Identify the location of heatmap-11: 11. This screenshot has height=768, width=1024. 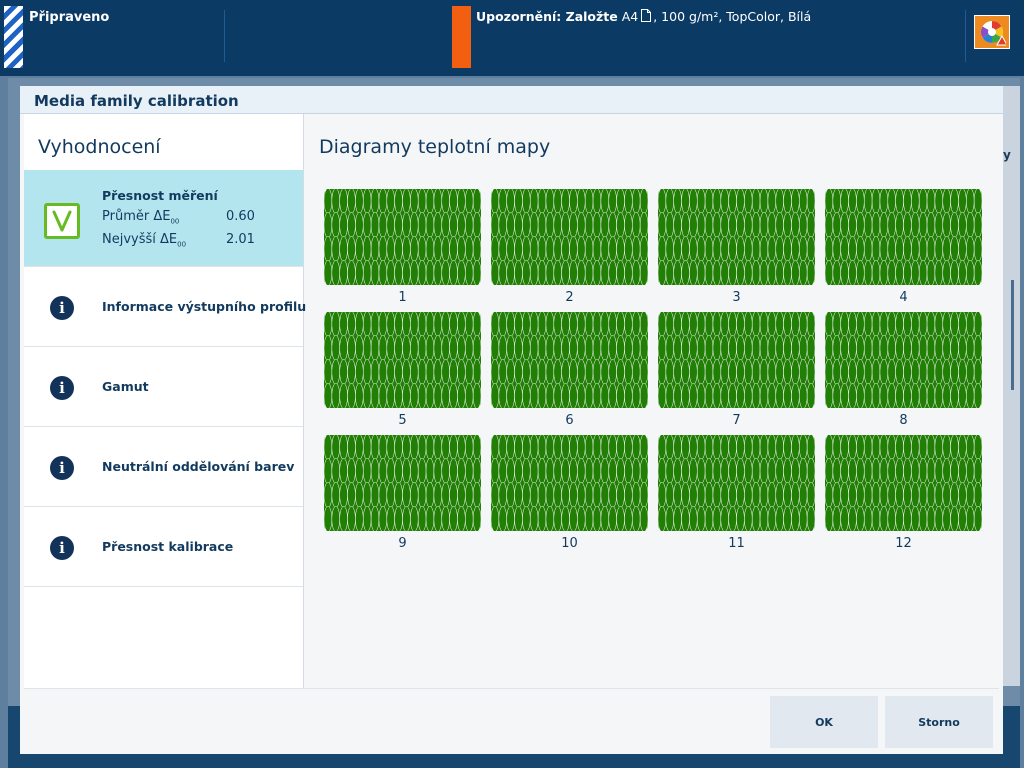
(736, 493).